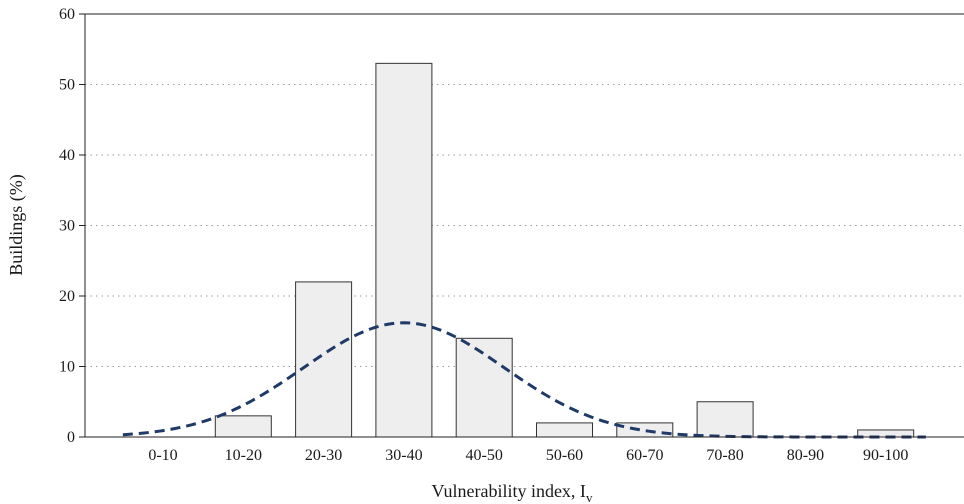 The height and width of the screenshot is (504, 964). What do you see at coordinates (67, 85) in the screenshot?
I see `y-tick-label-50: 50` at bounding box center [67, 85].